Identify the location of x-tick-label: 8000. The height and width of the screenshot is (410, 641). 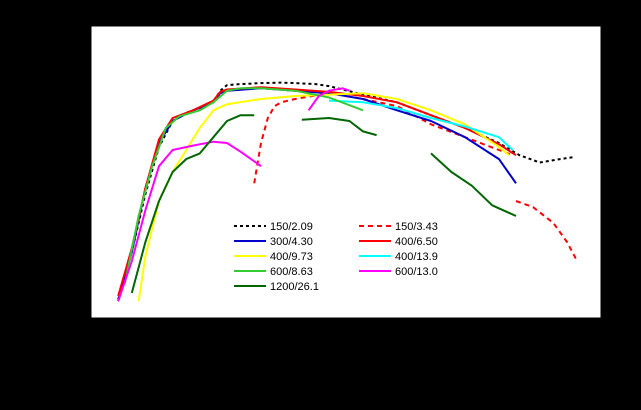
(431, 334).